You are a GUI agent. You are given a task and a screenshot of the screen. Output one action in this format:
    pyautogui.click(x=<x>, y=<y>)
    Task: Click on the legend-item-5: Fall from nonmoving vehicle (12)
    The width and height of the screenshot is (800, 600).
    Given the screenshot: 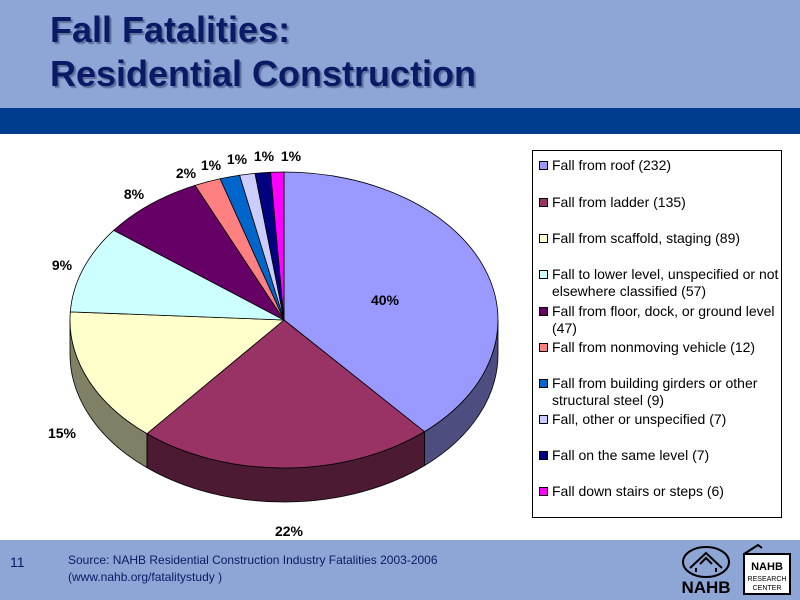 What is the action you would take?
    pyautogui.click(x=659, y=347)
    